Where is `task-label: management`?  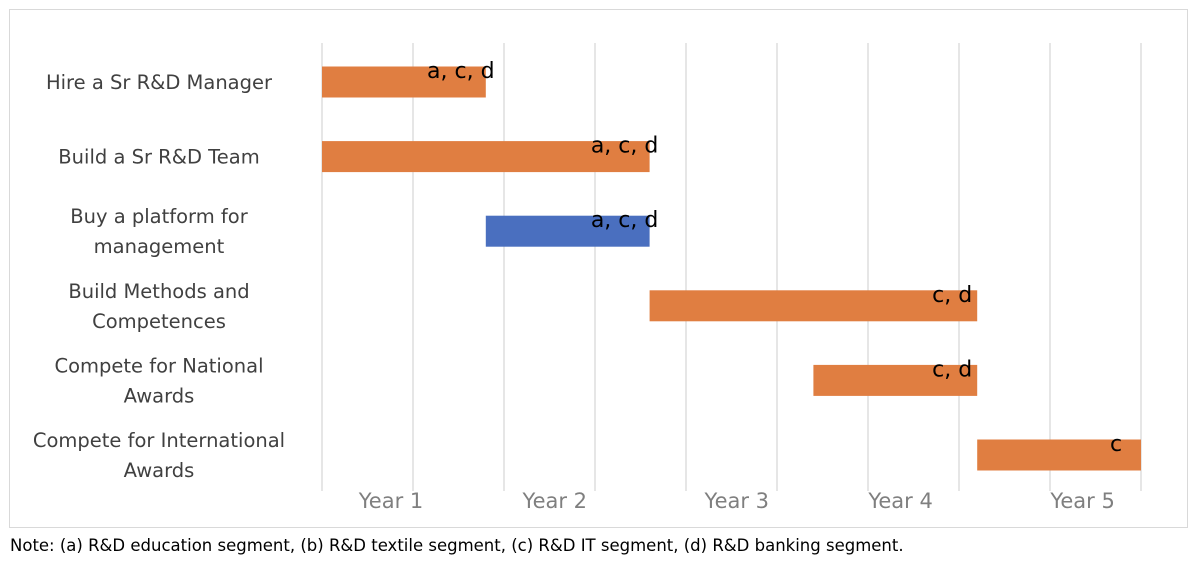 task-label: management is located at coordinates (159, 246).